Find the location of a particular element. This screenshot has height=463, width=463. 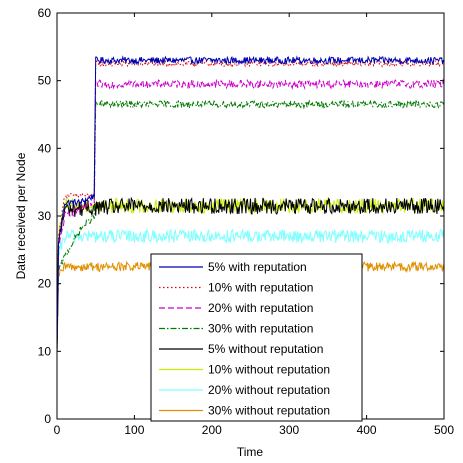

y-tick-label: 0 is located at coordinates (47, 419).